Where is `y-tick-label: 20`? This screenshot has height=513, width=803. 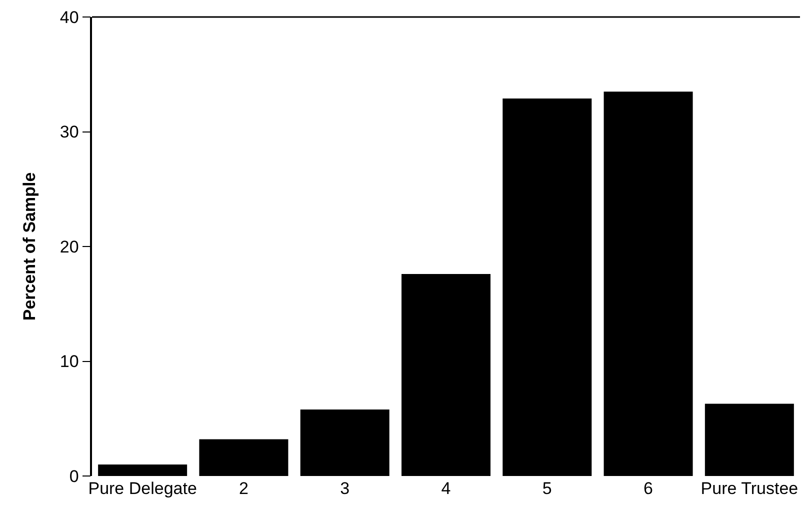 y-tick-label: 20 is located at coordinates (69, 246).